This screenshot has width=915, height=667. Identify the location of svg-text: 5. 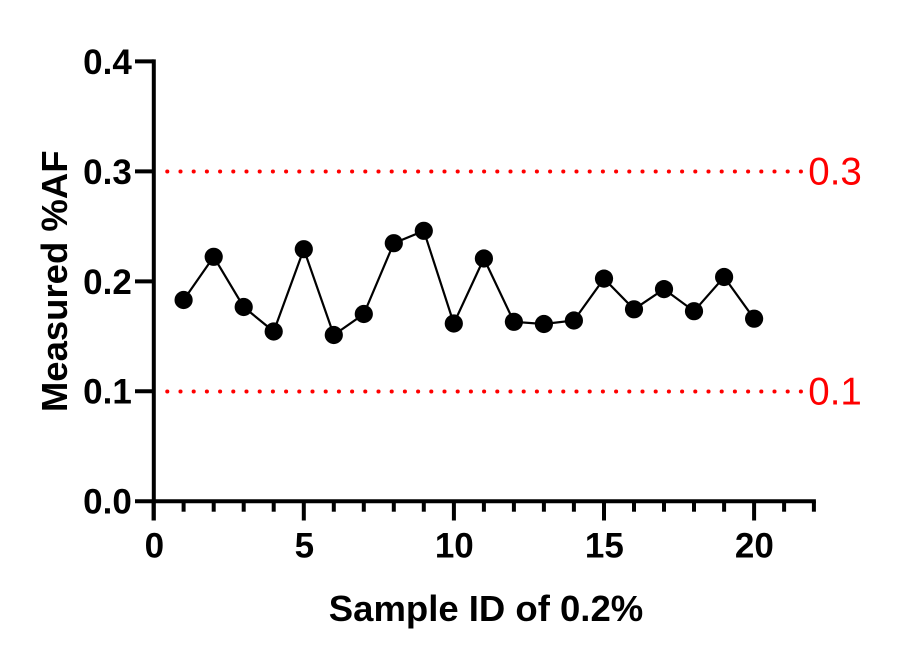
(304, 545).